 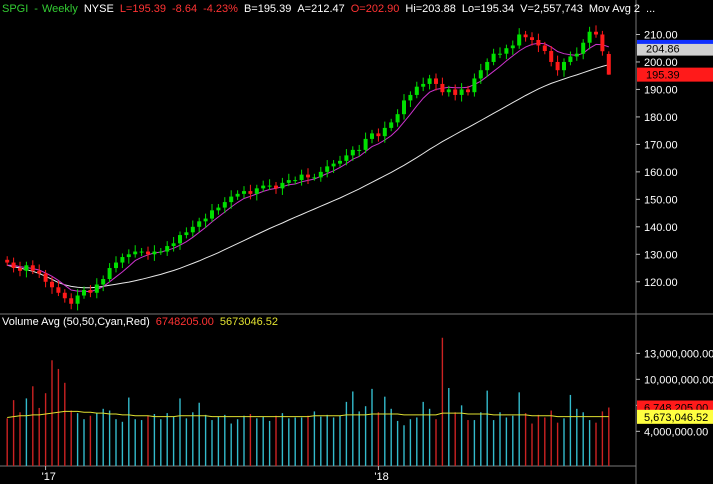 What do you see at coordinates (184, 322) in the screenshot?
I see `volume-avg1: 6748205.00` at bounding box center [184, 322].